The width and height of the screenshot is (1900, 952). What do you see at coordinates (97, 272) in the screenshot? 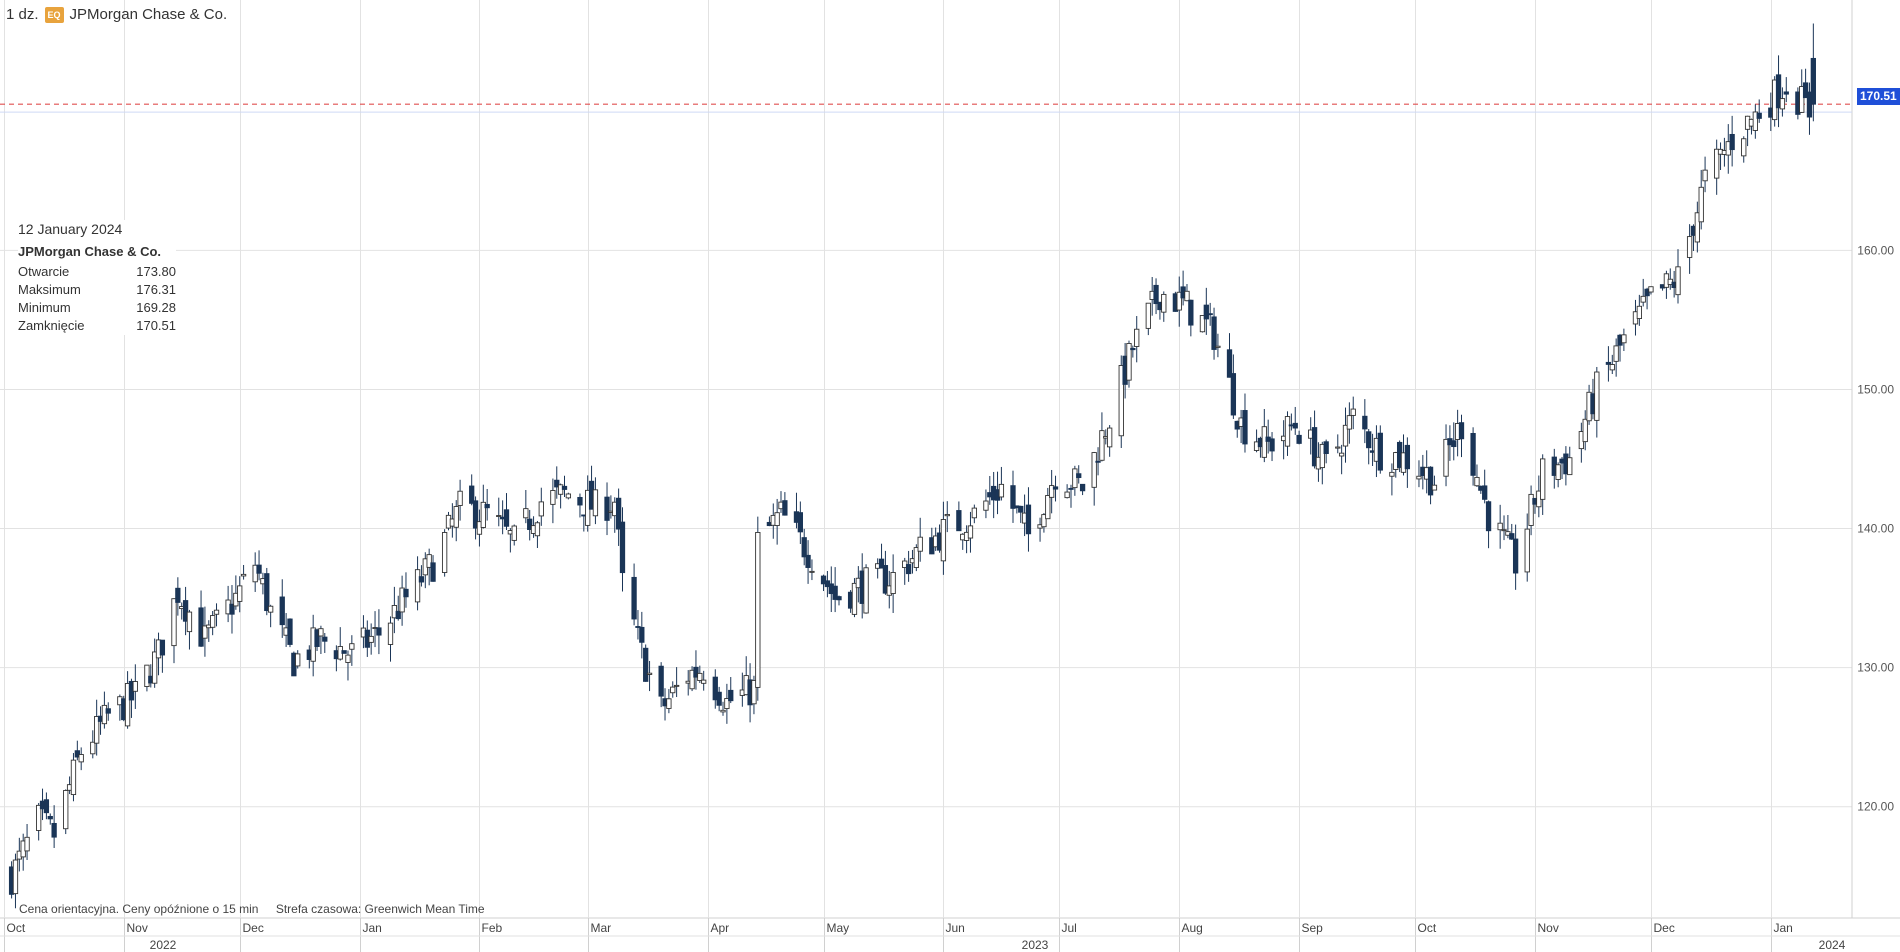
I see `tooltip-row-open: Otwarcie 173.80` at bounding box center [97, 272].